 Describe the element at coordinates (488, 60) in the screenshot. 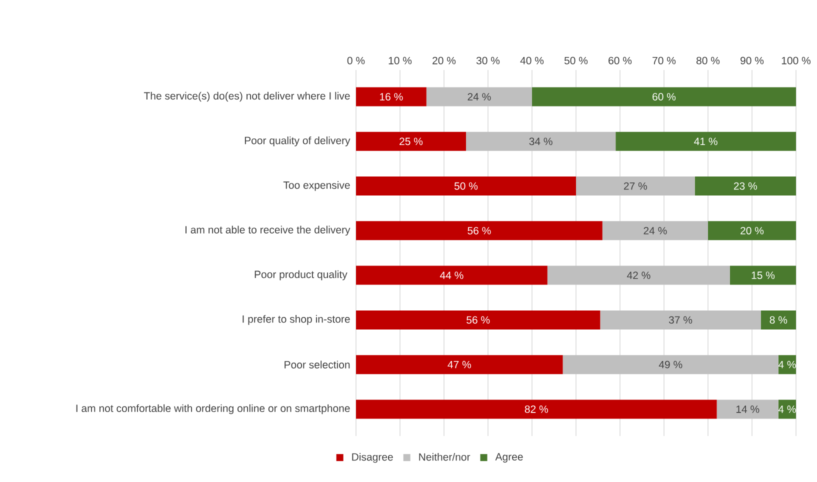

I see `x-tick-label: 30 %` at that location.